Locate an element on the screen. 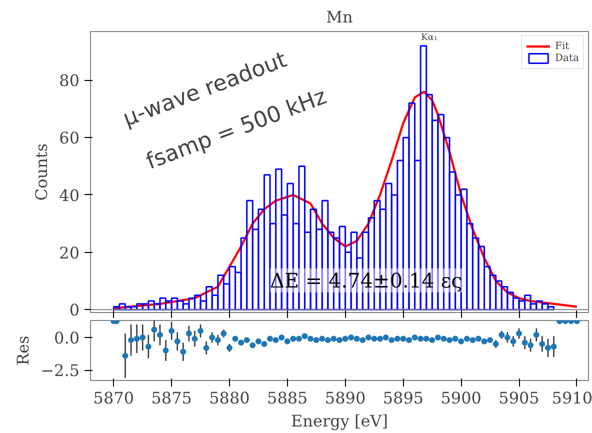 This screenshot has width=592, height=433. y-tick-label: 20 is located at coordinates (69, 252).